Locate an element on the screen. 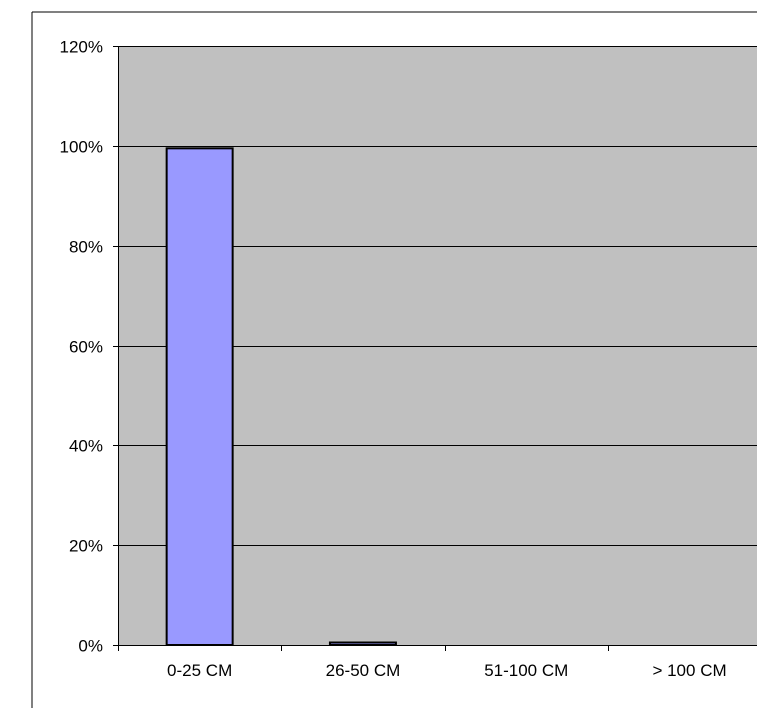  y-tick-label: 0% is located at coordinates (90, 646).